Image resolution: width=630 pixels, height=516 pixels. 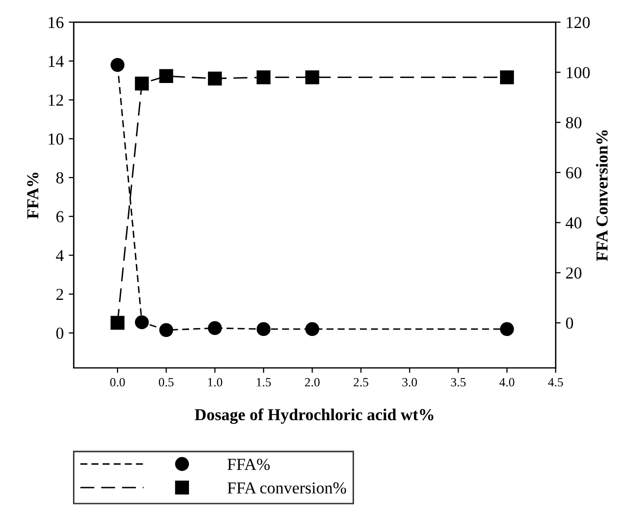 What do you see at coordinates (263, 382) in the screenshot?
I see `x-tick-label: 1.5` at bounding box center [263, 382].